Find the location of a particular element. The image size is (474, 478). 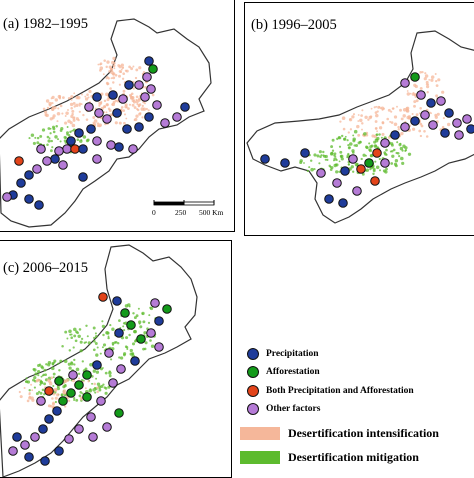

legend-label-afforestation: Afforestation is located at coordinates (293, 372).